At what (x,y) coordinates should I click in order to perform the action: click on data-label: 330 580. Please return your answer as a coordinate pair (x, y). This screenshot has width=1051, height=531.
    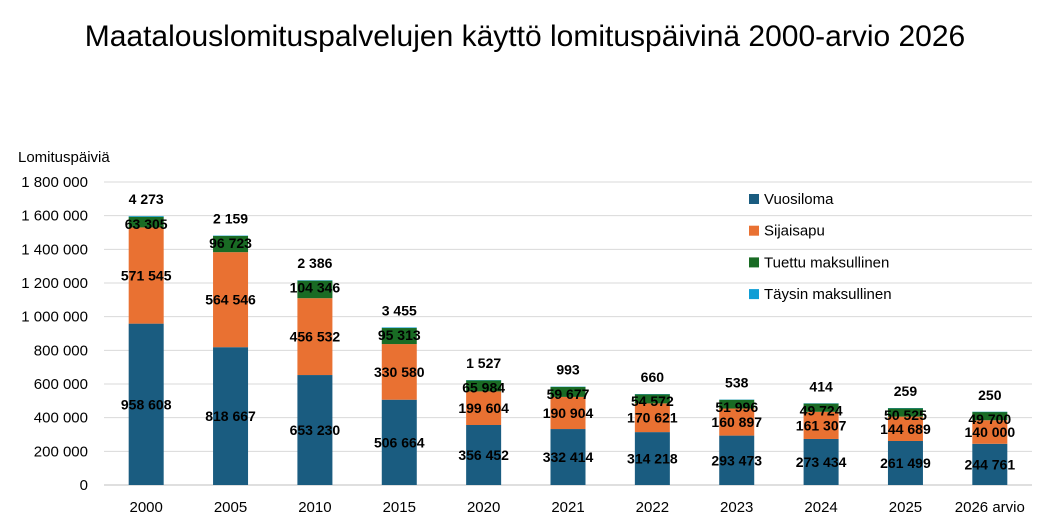
    Looking at the image, I should click on (399, 372).